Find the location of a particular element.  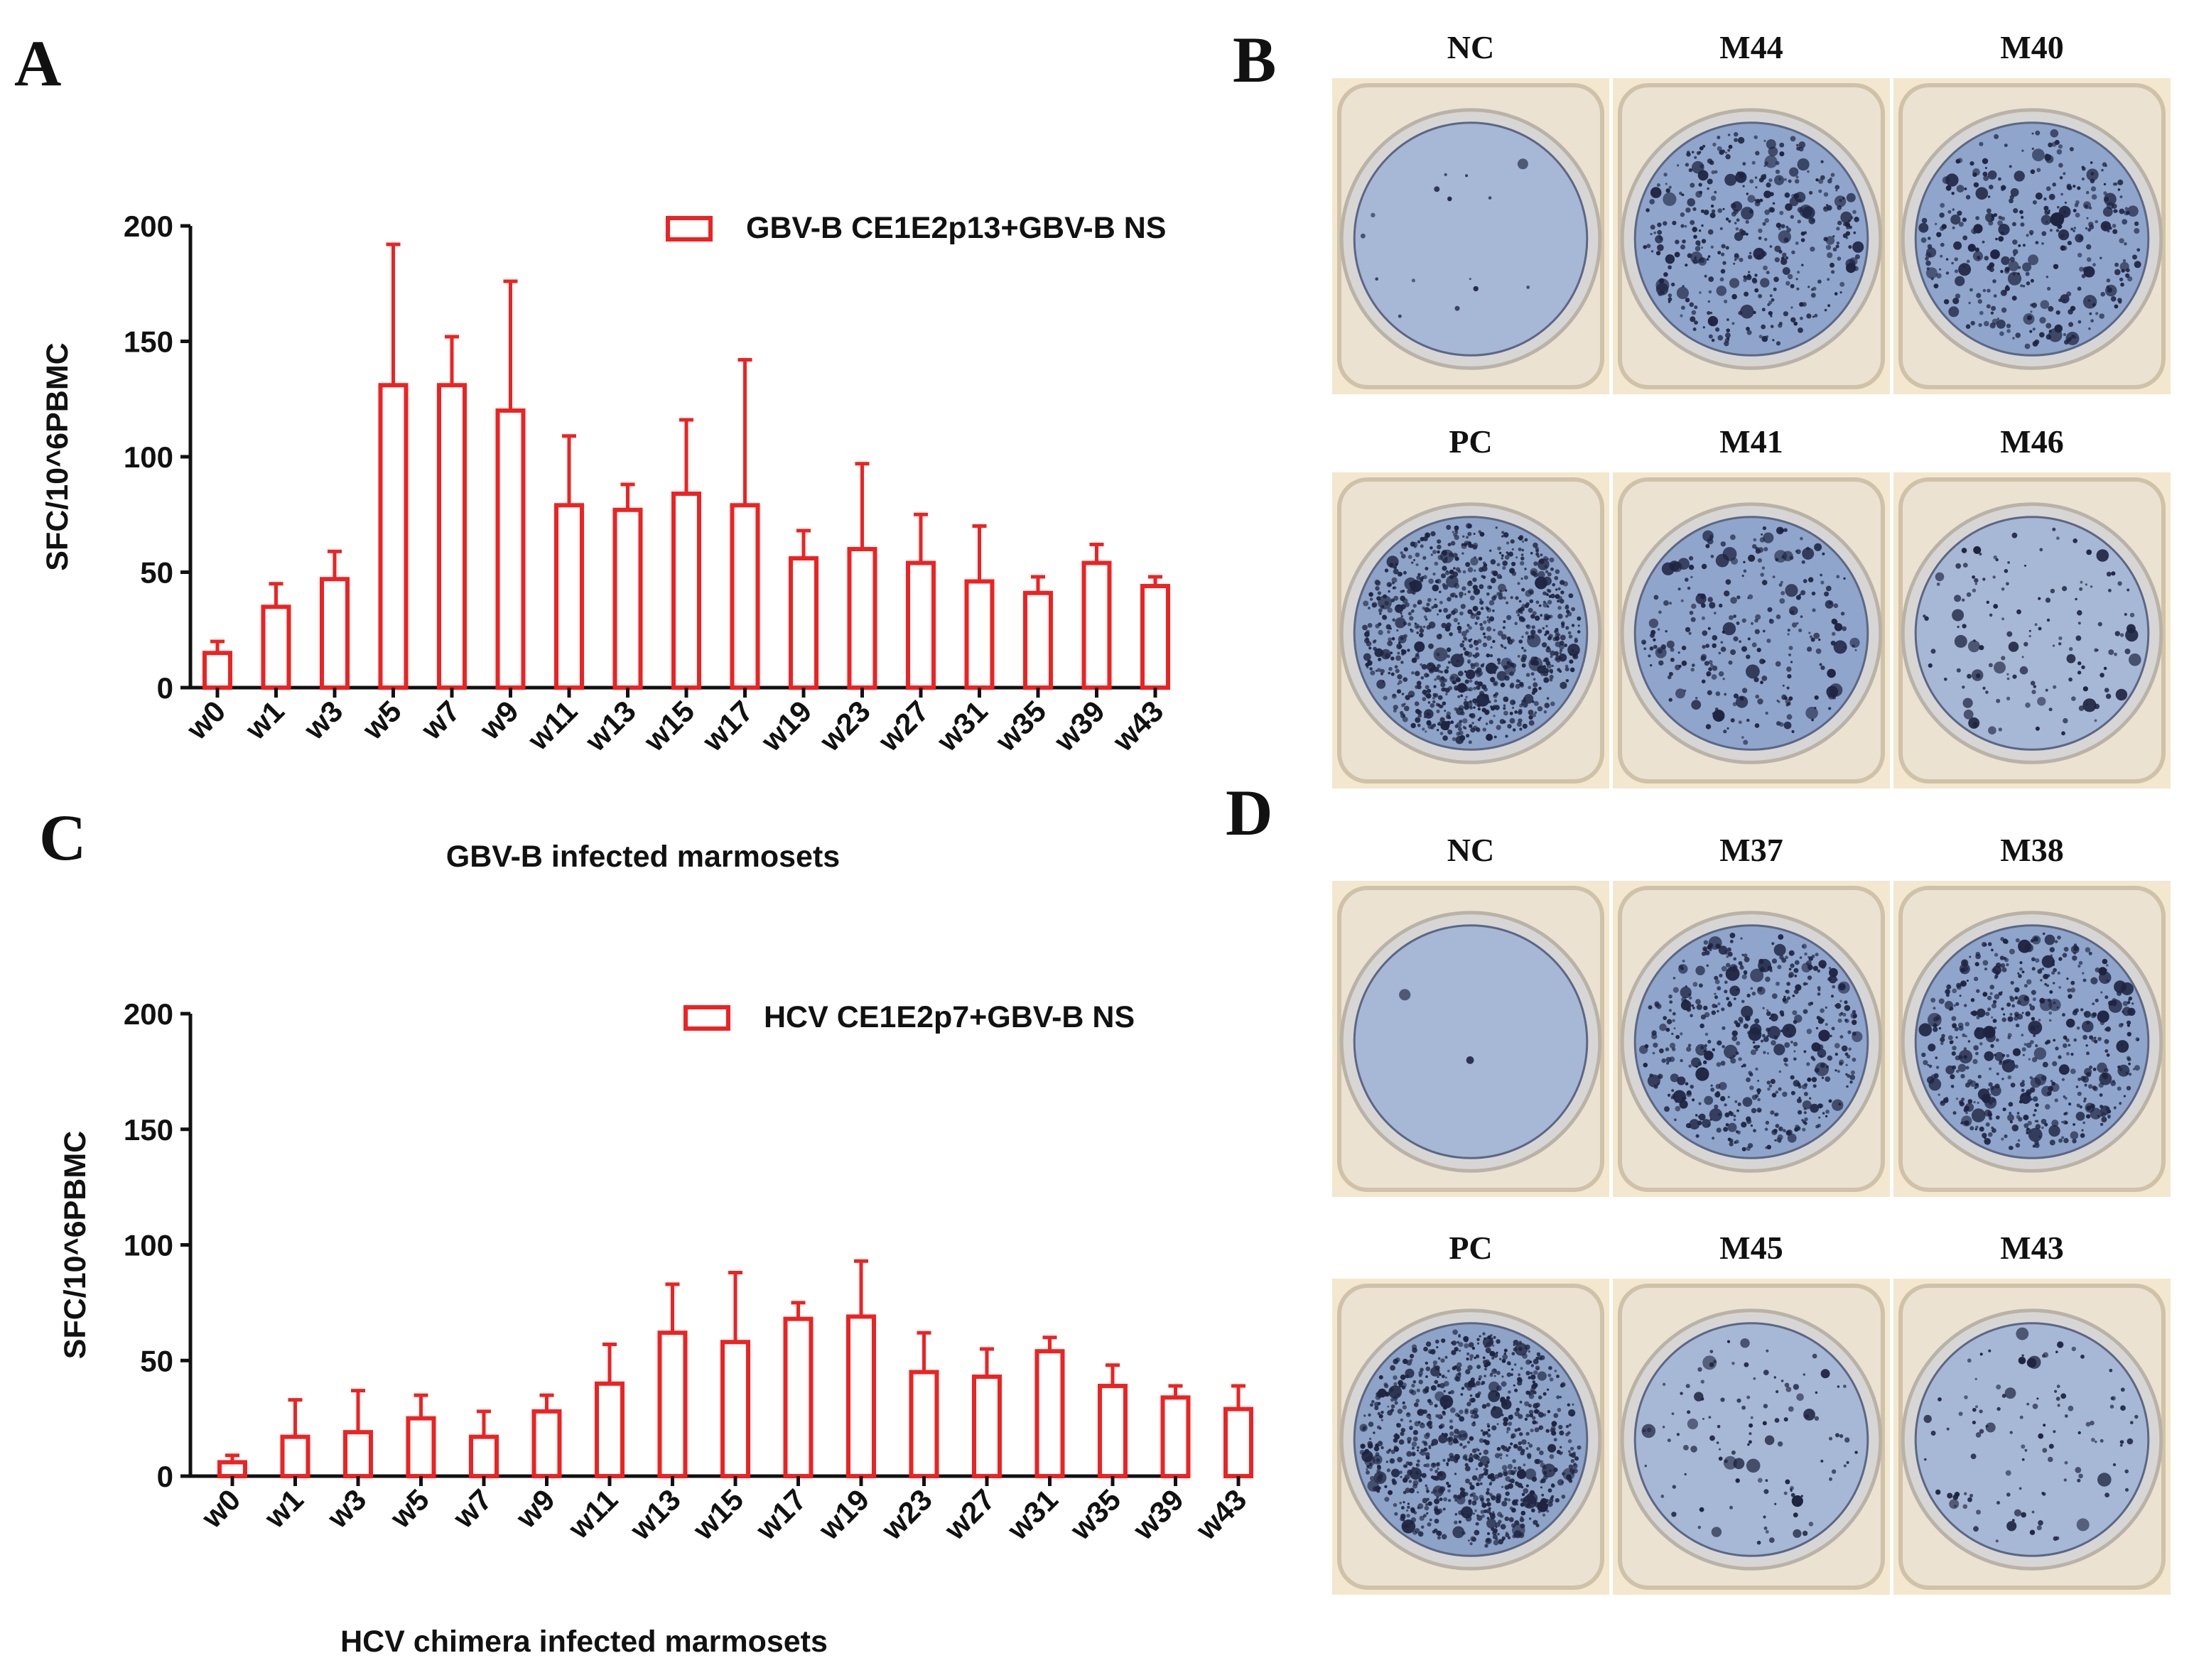

x-tick-label: w17 is located at coordinates (781, 1515).